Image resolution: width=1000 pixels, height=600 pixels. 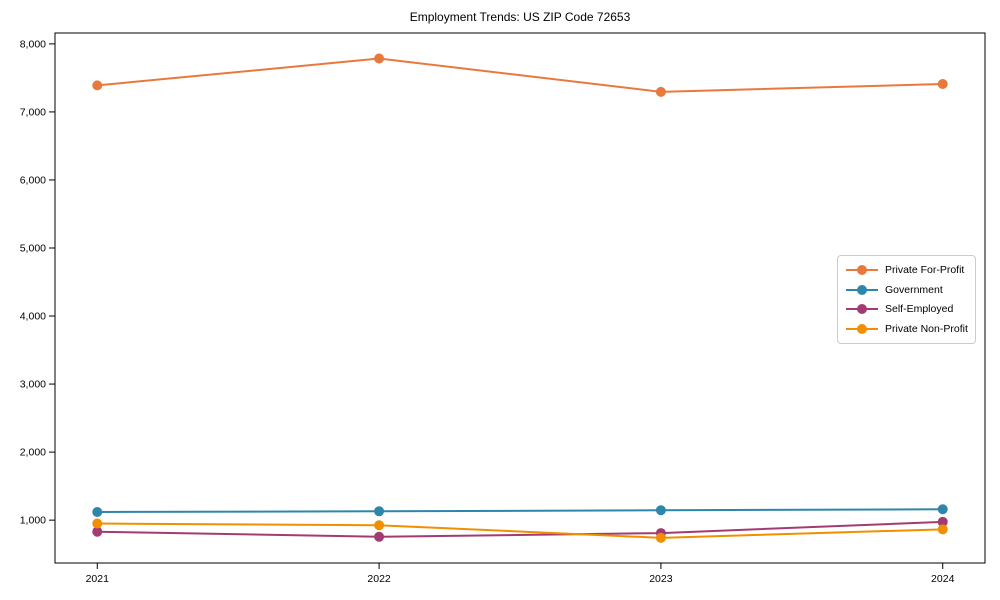 I want to click on y-tick-label: 1,000, so click(x=33, y=521).